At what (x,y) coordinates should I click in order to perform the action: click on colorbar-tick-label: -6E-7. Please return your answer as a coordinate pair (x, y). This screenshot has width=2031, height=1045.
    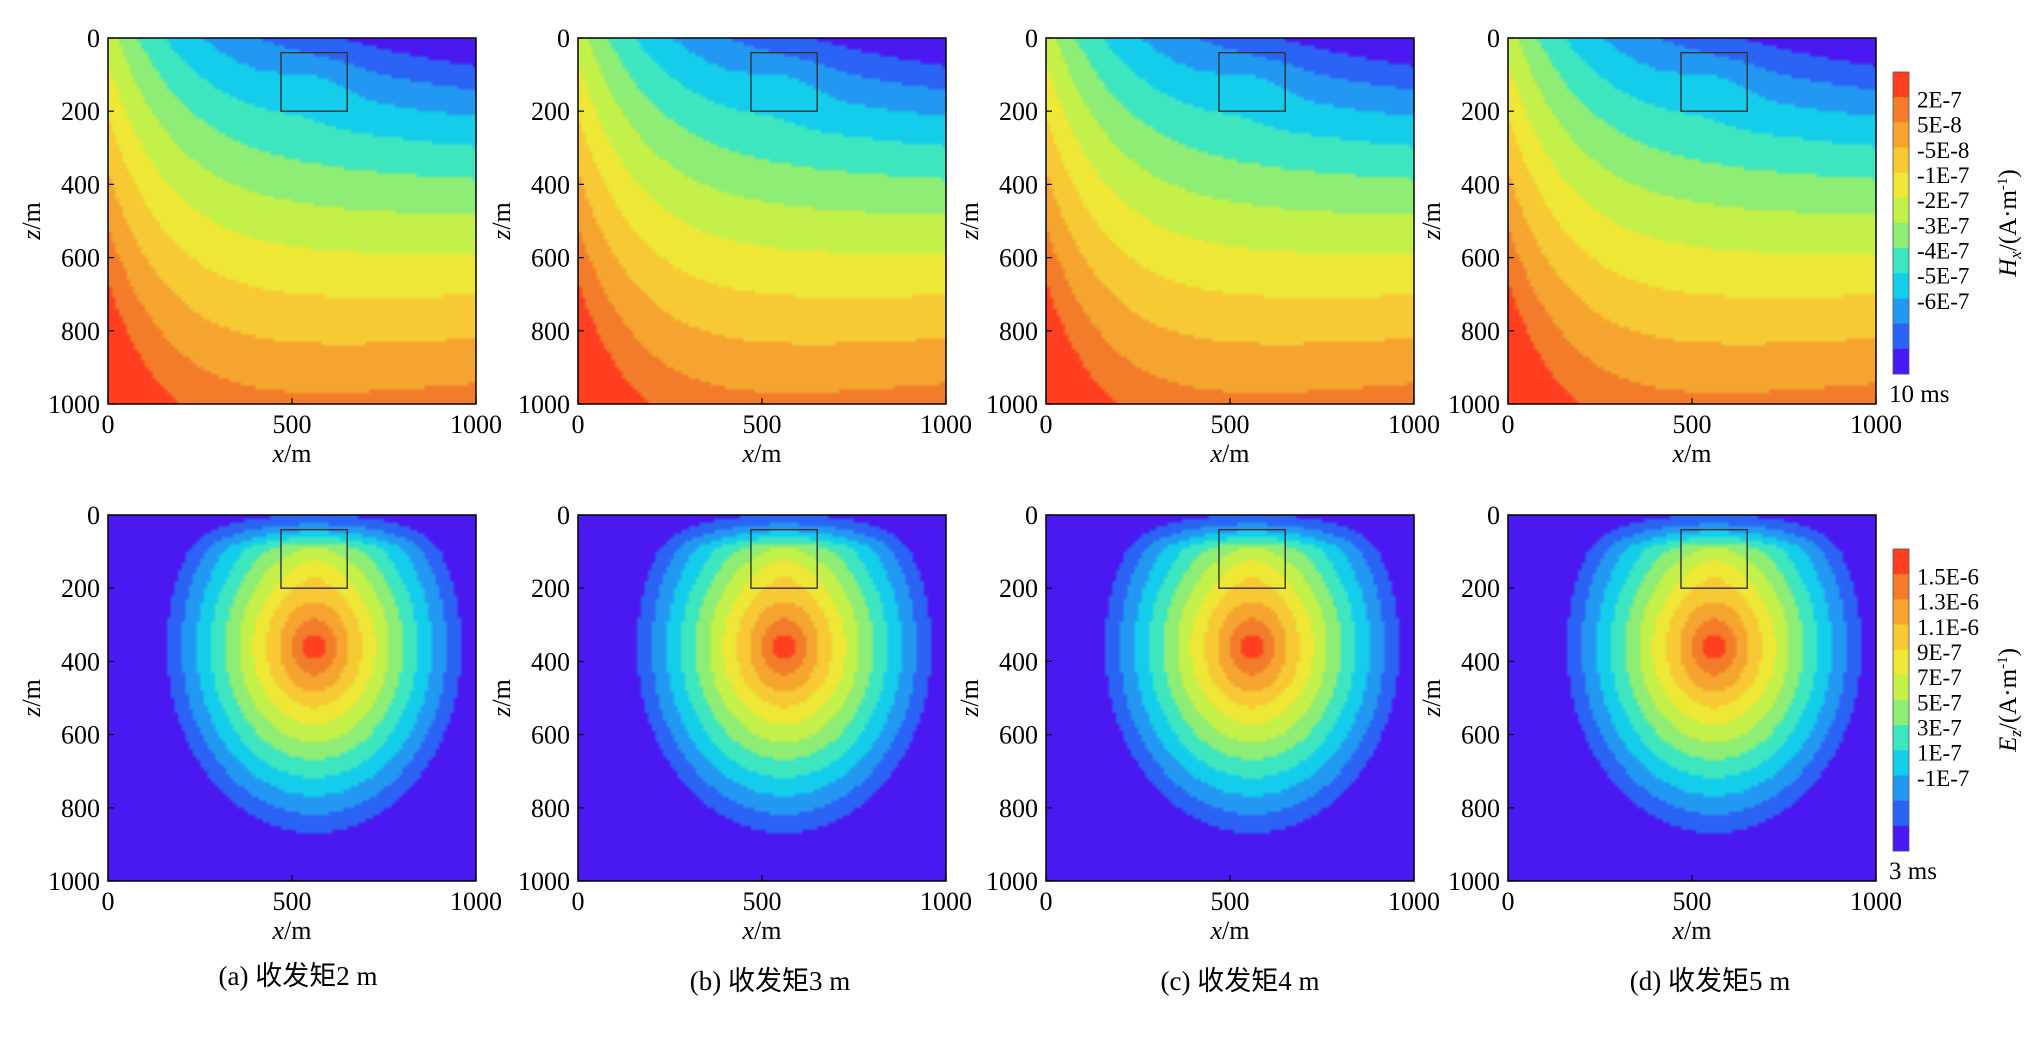
    Looking at the image, I should click on (1943, 301).